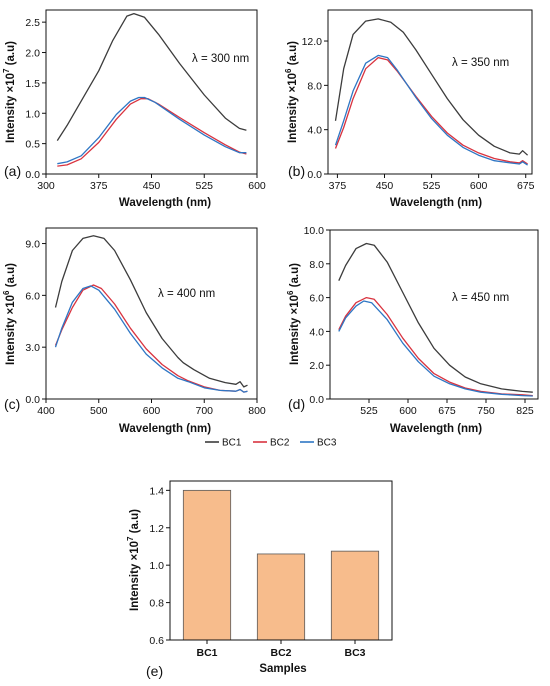  What do you see at coordinates (282, 669) in the screenshot?
I see `x-axis-title: Samples` at bounding box center [282, 669].